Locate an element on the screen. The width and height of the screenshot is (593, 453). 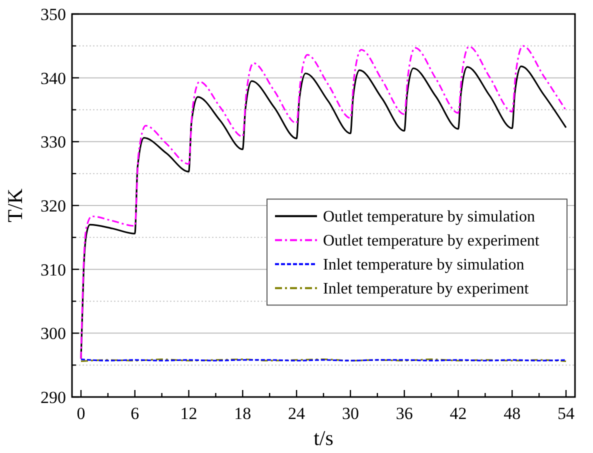
y-tick-label: 350 is located at coordinates (53, 14).